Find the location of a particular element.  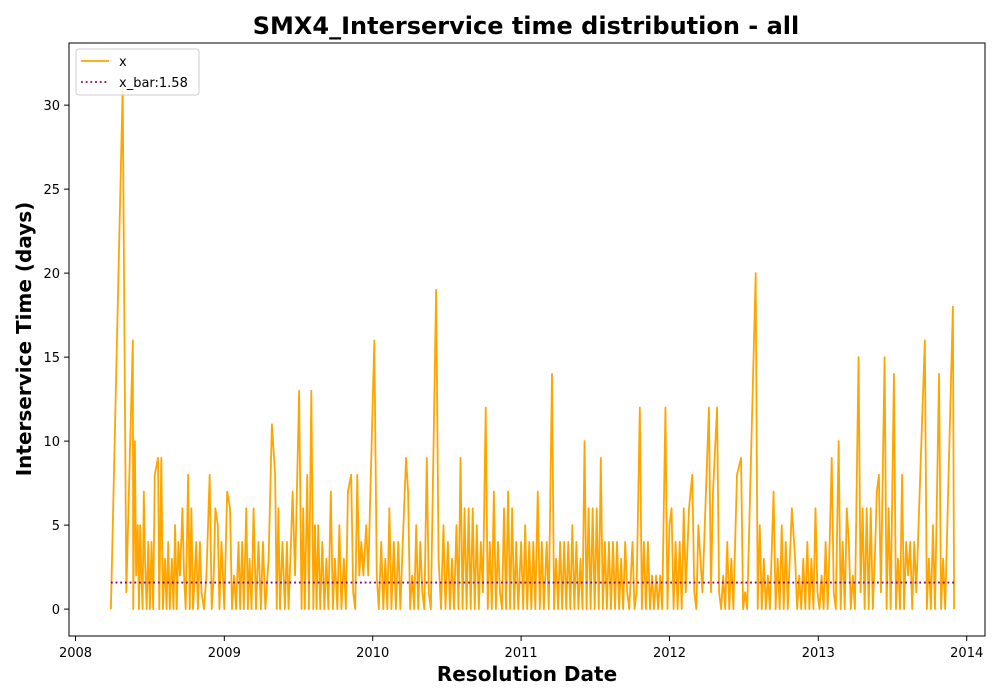

legend-label-x: x is located at coordinates (123, 62).